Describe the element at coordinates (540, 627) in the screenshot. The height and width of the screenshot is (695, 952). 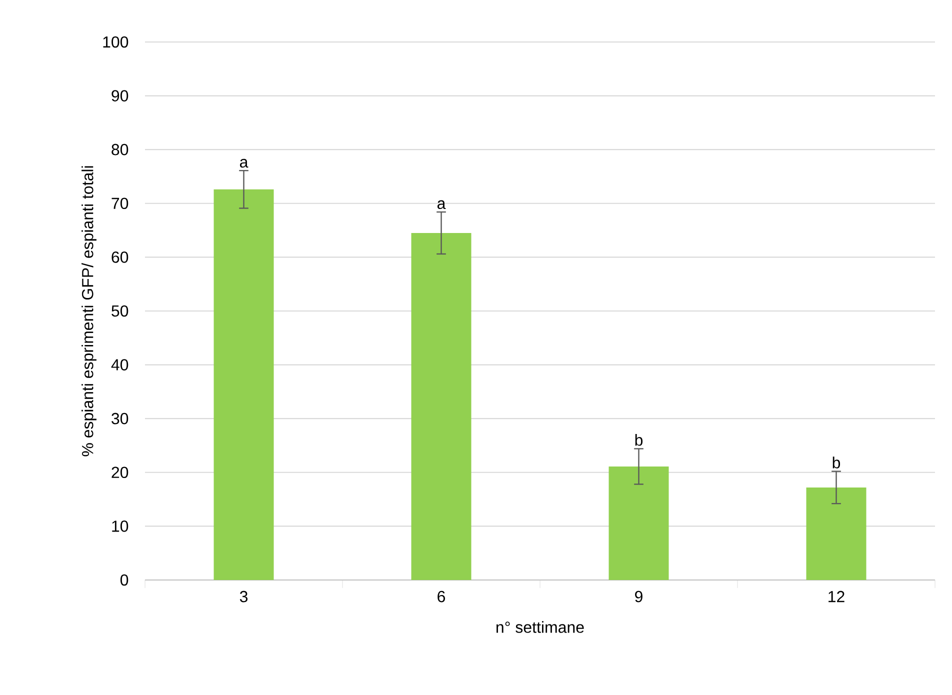
I see `x-axis-title: n° settimane` at that location.